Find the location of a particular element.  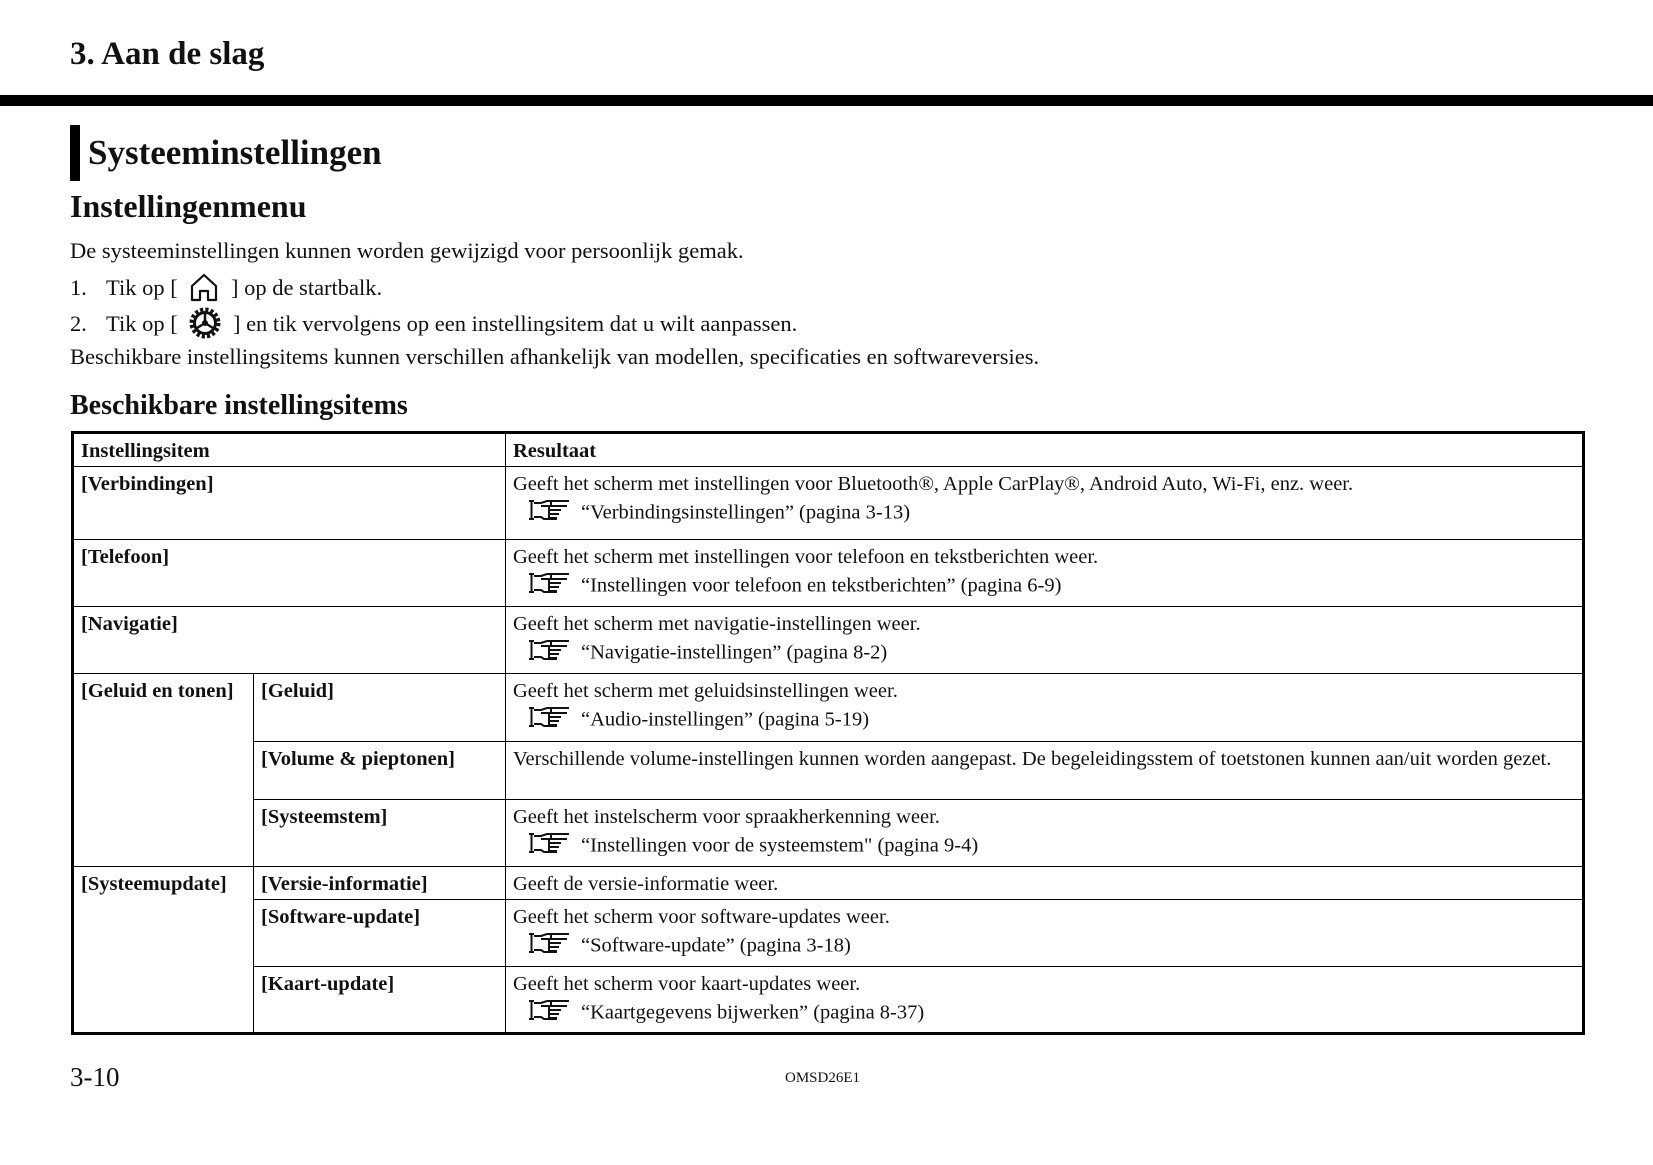

reference-text: “Software-update” (pagina 3-18) is located at coordinates (716, 945).